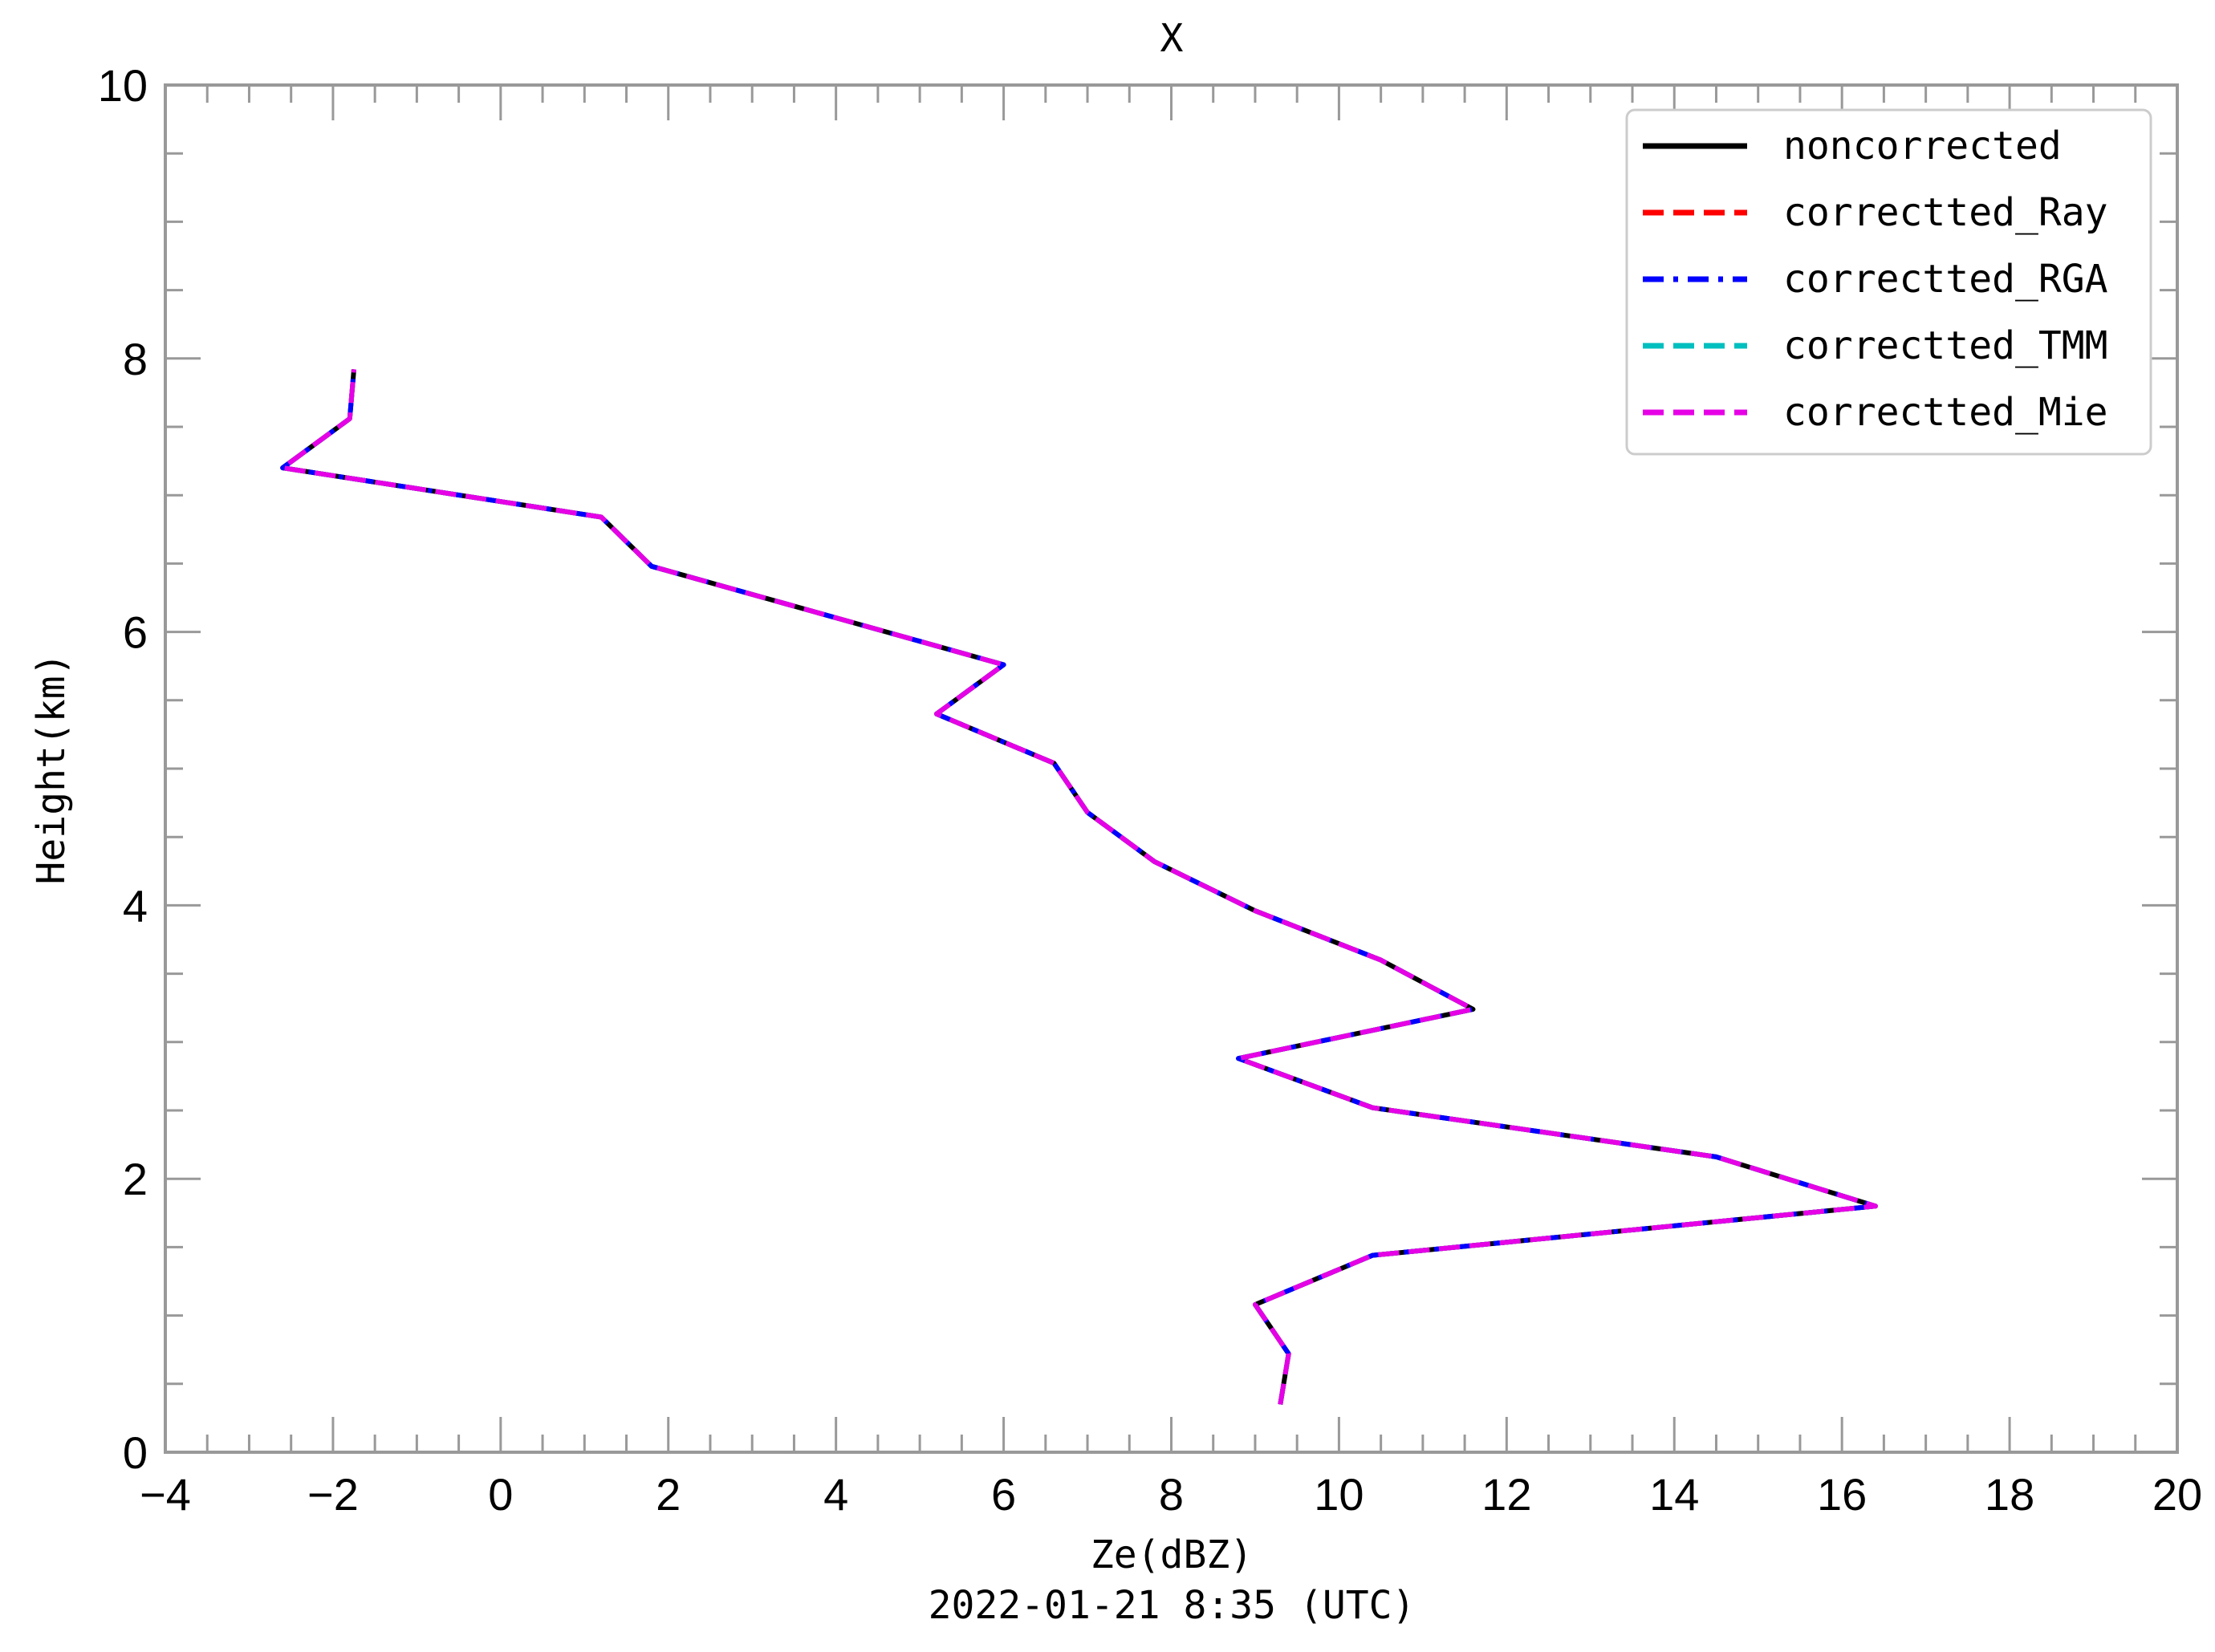 The height and width of the screenshot is (1652, 2215). What do you see at coordinates (1172, 1606) in the screenshot?
I see `date-subtitle: 2022-01-21 8:35 (UTC)` at bounding box center [1172, 1606].